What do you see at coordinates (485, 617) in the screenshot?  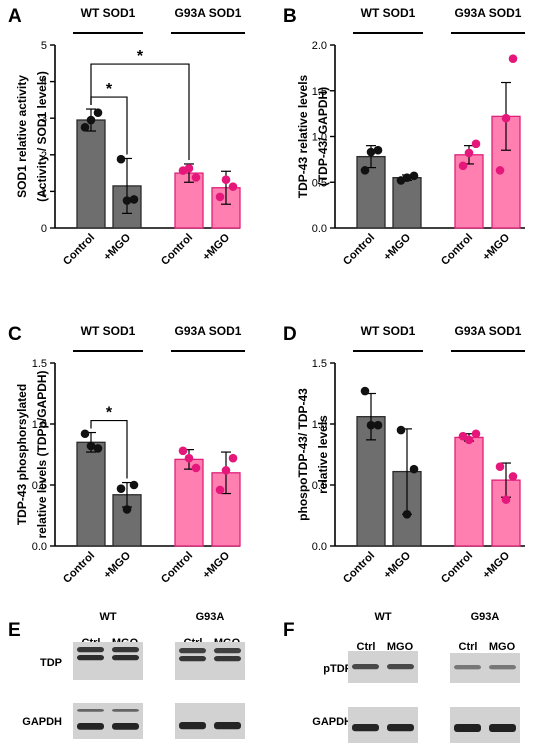 I see `blot-group-label: G93A` at bounding box center [485, 617].